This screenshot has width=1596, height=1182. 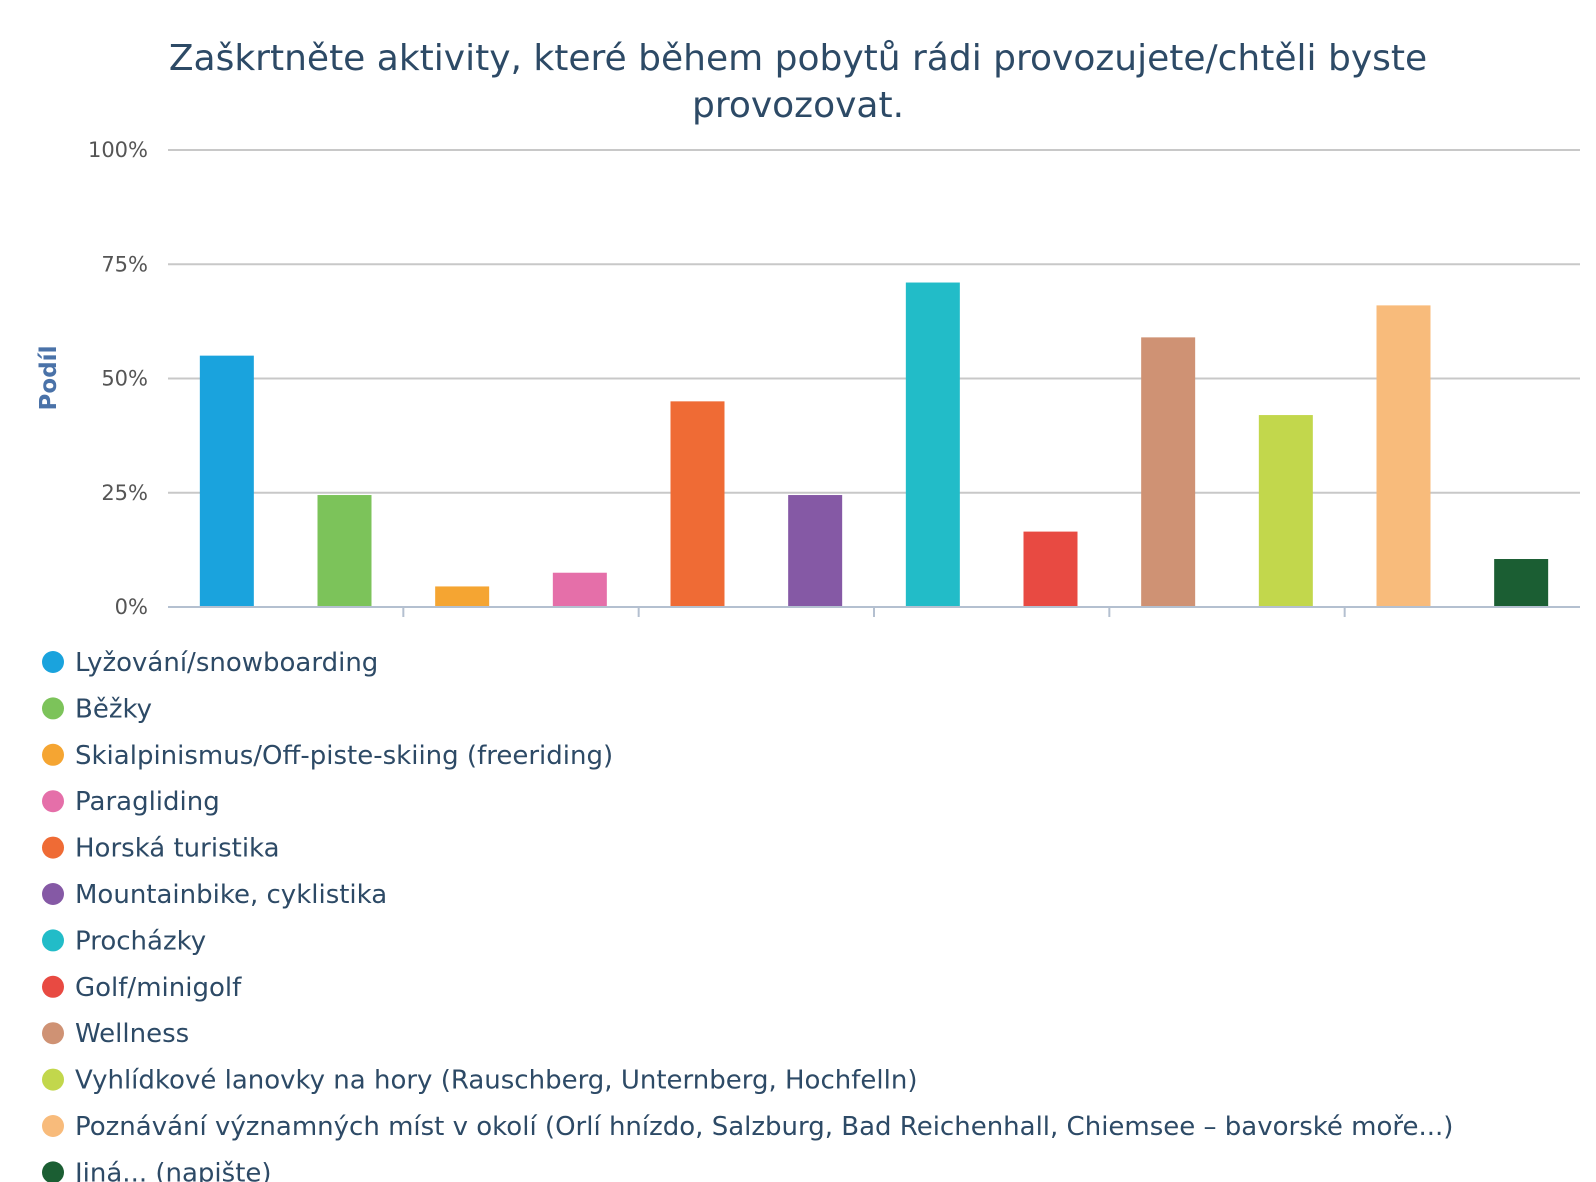 What do you see at coordinates (147, 802) in the screenshot?
I see `legend-item-label: Paragliding` at bounding box center [147, 802].